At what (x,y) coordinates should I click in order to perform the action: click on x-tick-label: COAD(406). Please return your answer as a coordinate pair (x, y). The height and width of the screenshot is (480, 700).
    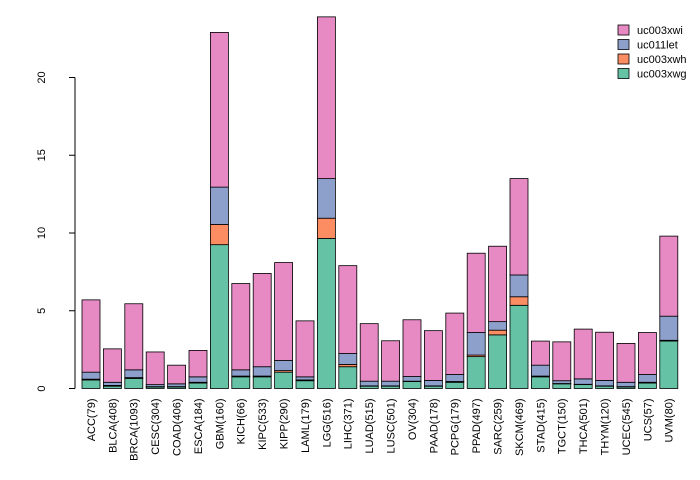
    Looking at the image, I should click on (177, 427).